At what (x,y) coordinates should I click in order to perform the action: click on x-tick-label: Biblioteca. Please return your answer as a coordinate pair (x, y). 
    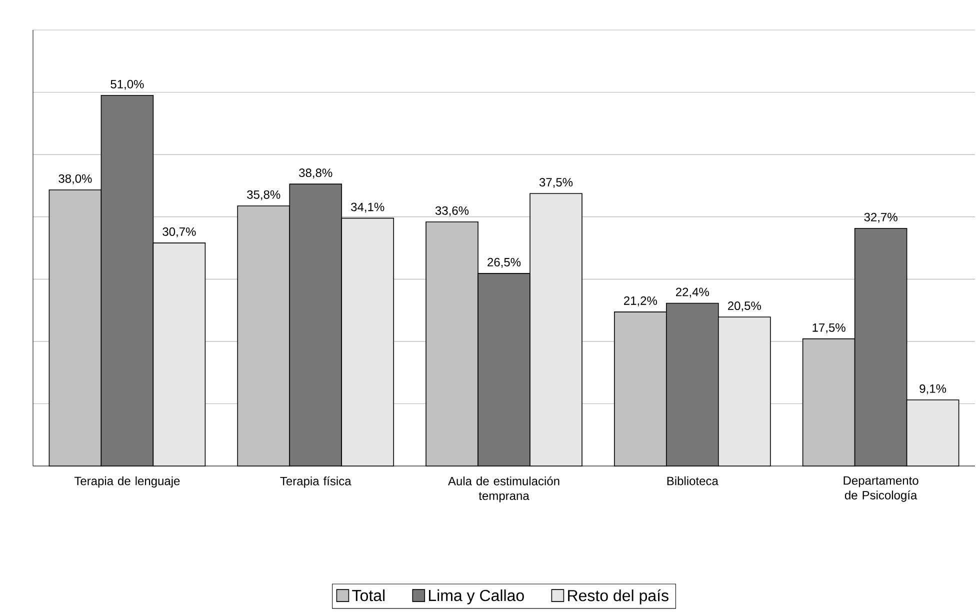
    Looking at the image, I should click on (692, 481).